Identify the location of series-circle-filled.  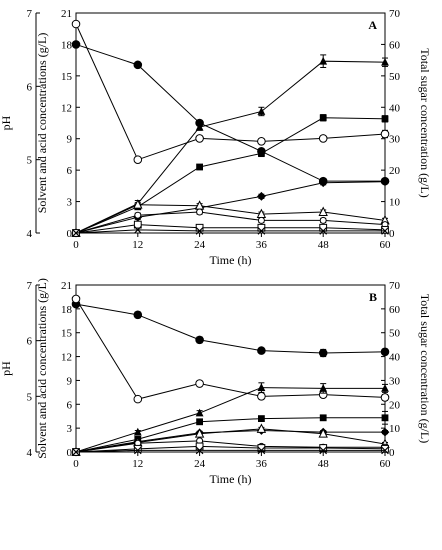
(230, 328).